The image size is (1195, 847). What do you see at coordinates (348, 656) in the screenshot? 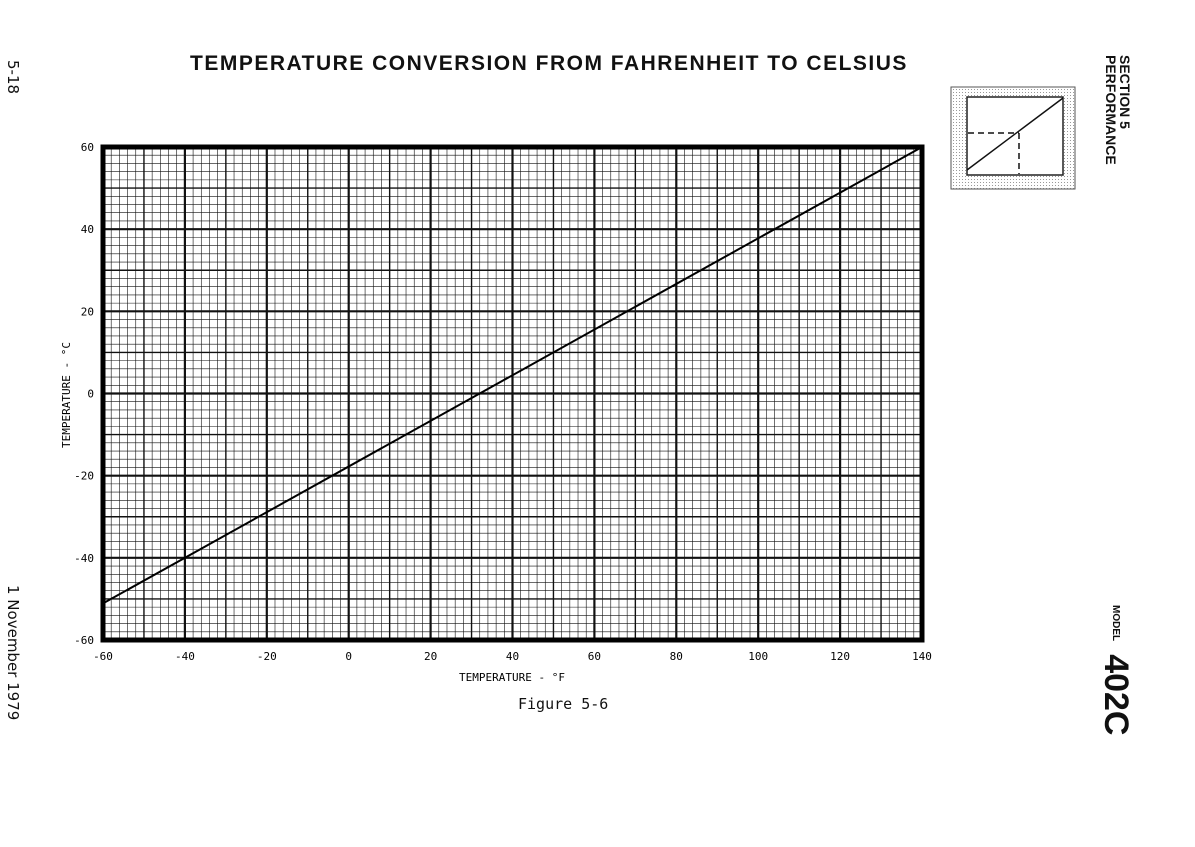
I see `x-tick-label: 0` at bounding box center [348, 656].